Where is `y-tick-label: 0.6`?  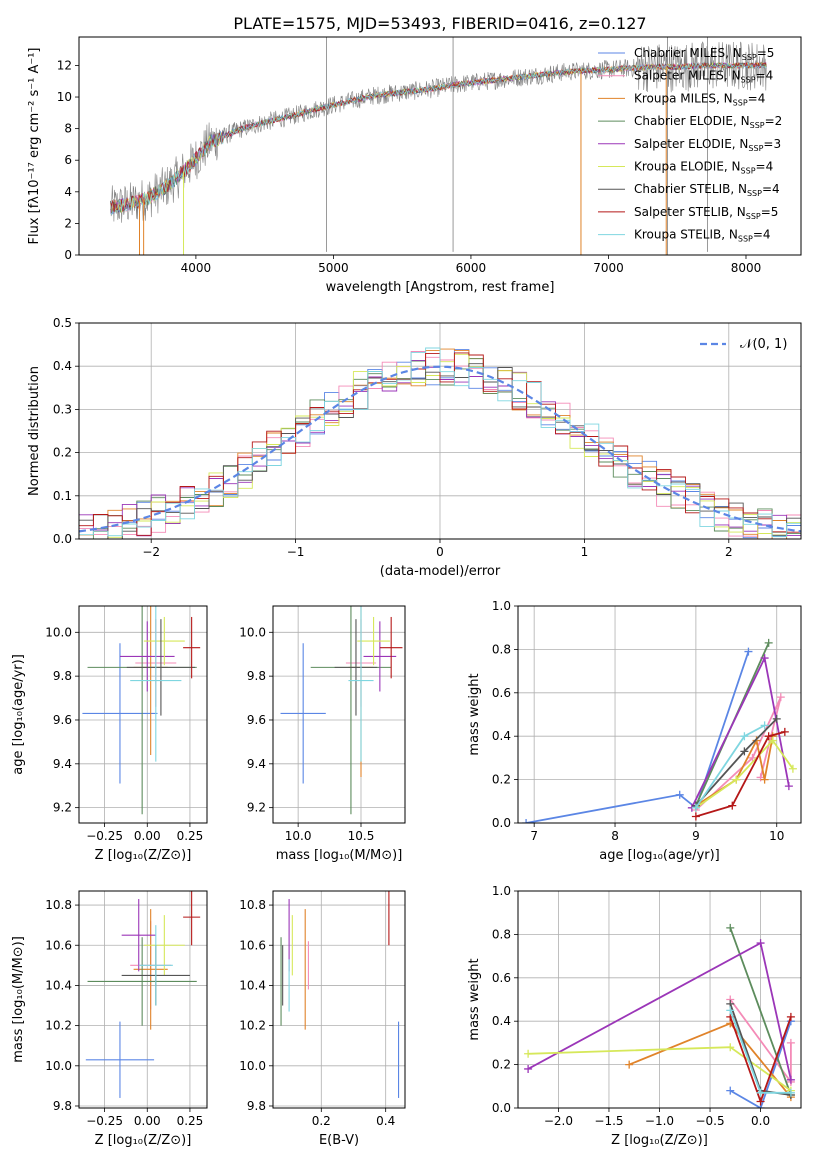 y-tick-label: 0.6 is located at coordinates (501, 978).